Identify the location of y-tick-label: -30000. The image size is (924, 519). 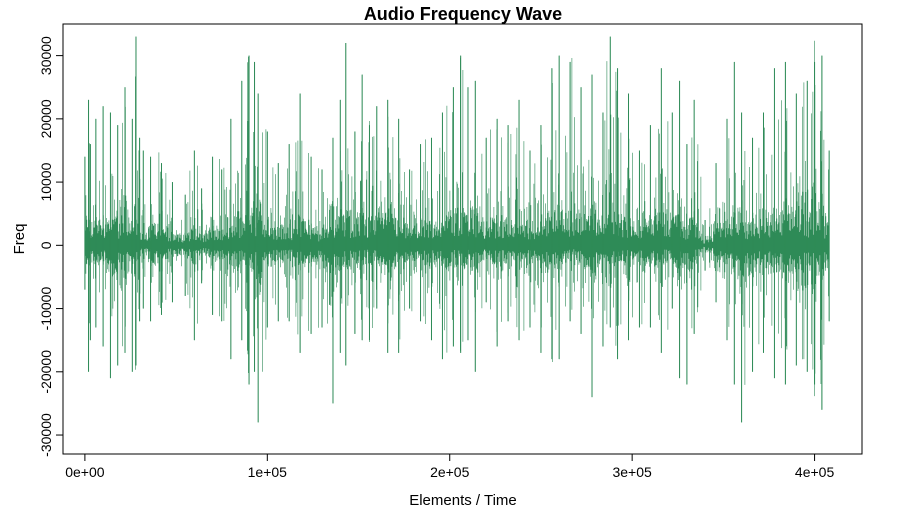
(46, 435).